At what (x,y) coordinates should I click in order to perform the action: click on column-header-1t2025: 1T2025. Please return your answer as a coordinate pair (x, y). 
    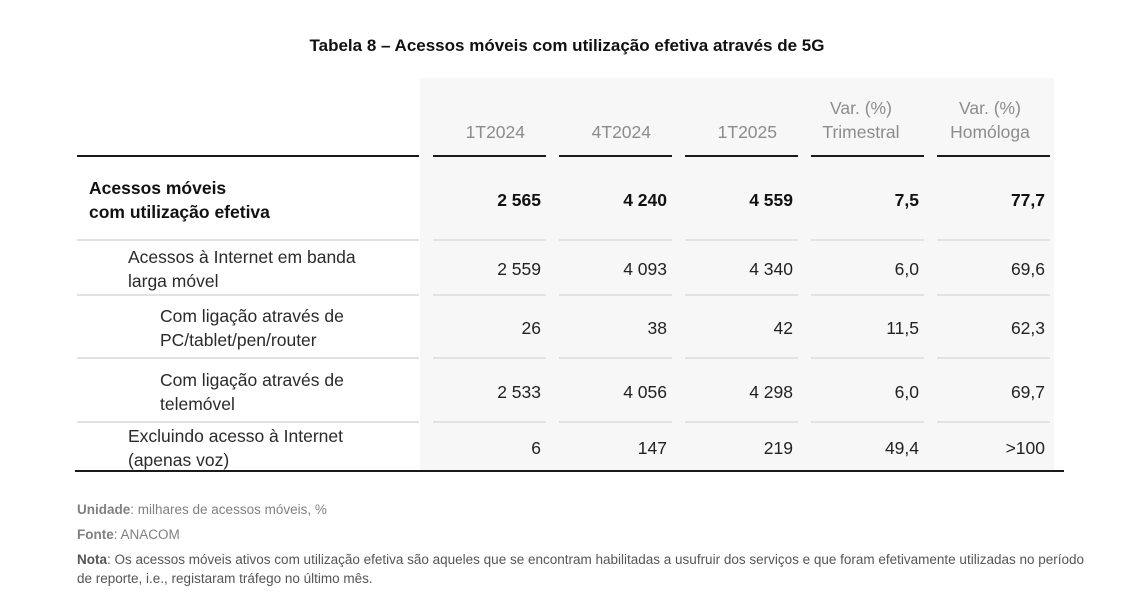
    Looking at the image, I should click on (731, 120).